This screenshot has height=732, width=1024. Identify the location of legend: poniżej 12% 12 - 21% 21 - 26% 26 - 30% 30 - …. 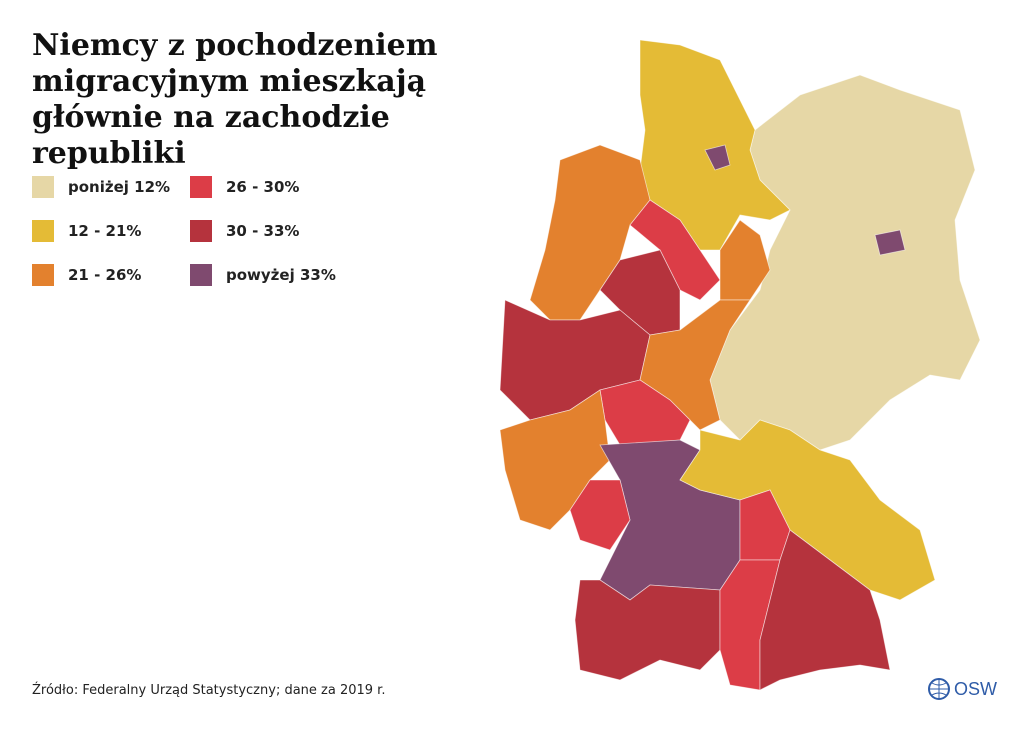
(197, 241).